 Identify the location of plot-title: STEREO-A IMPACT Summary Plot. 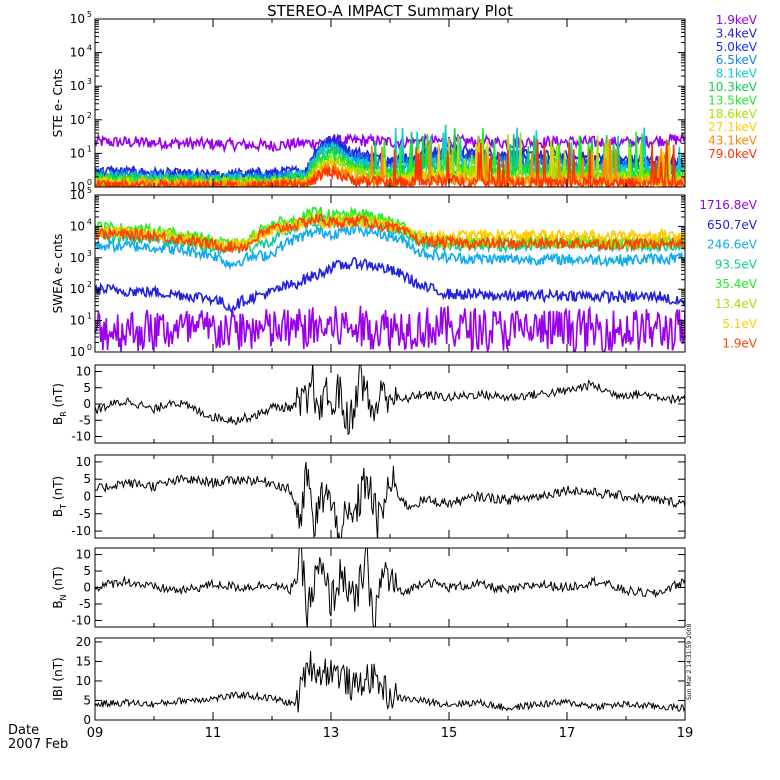
(390, 11).